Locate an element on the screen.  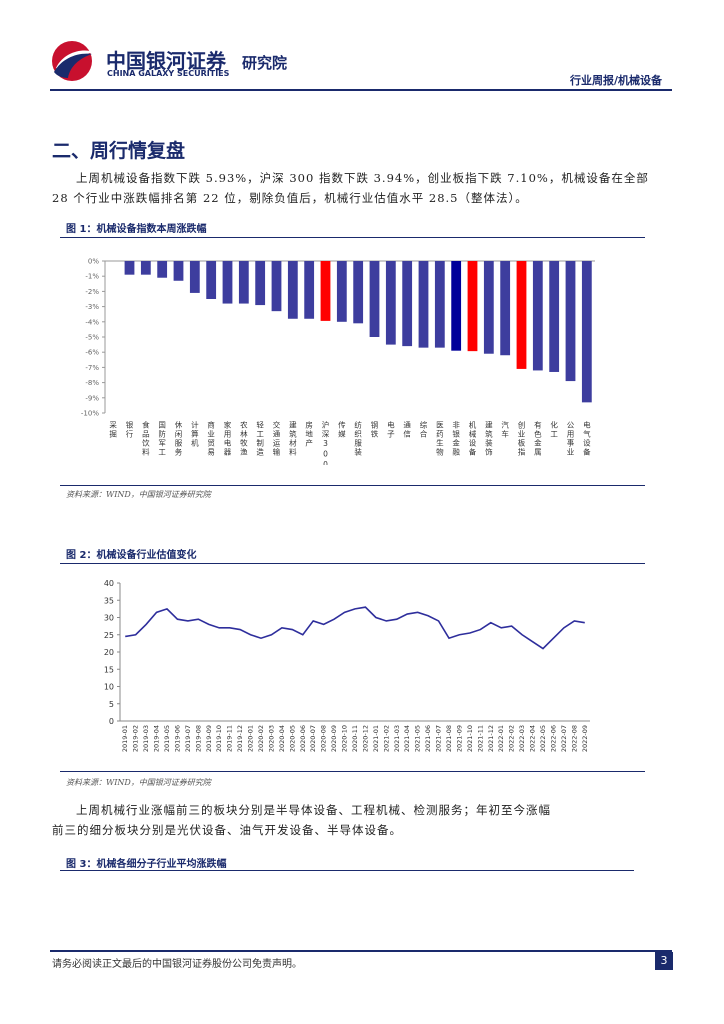
x-tick-label: 电气设备 is located at coordinates (586, 438).